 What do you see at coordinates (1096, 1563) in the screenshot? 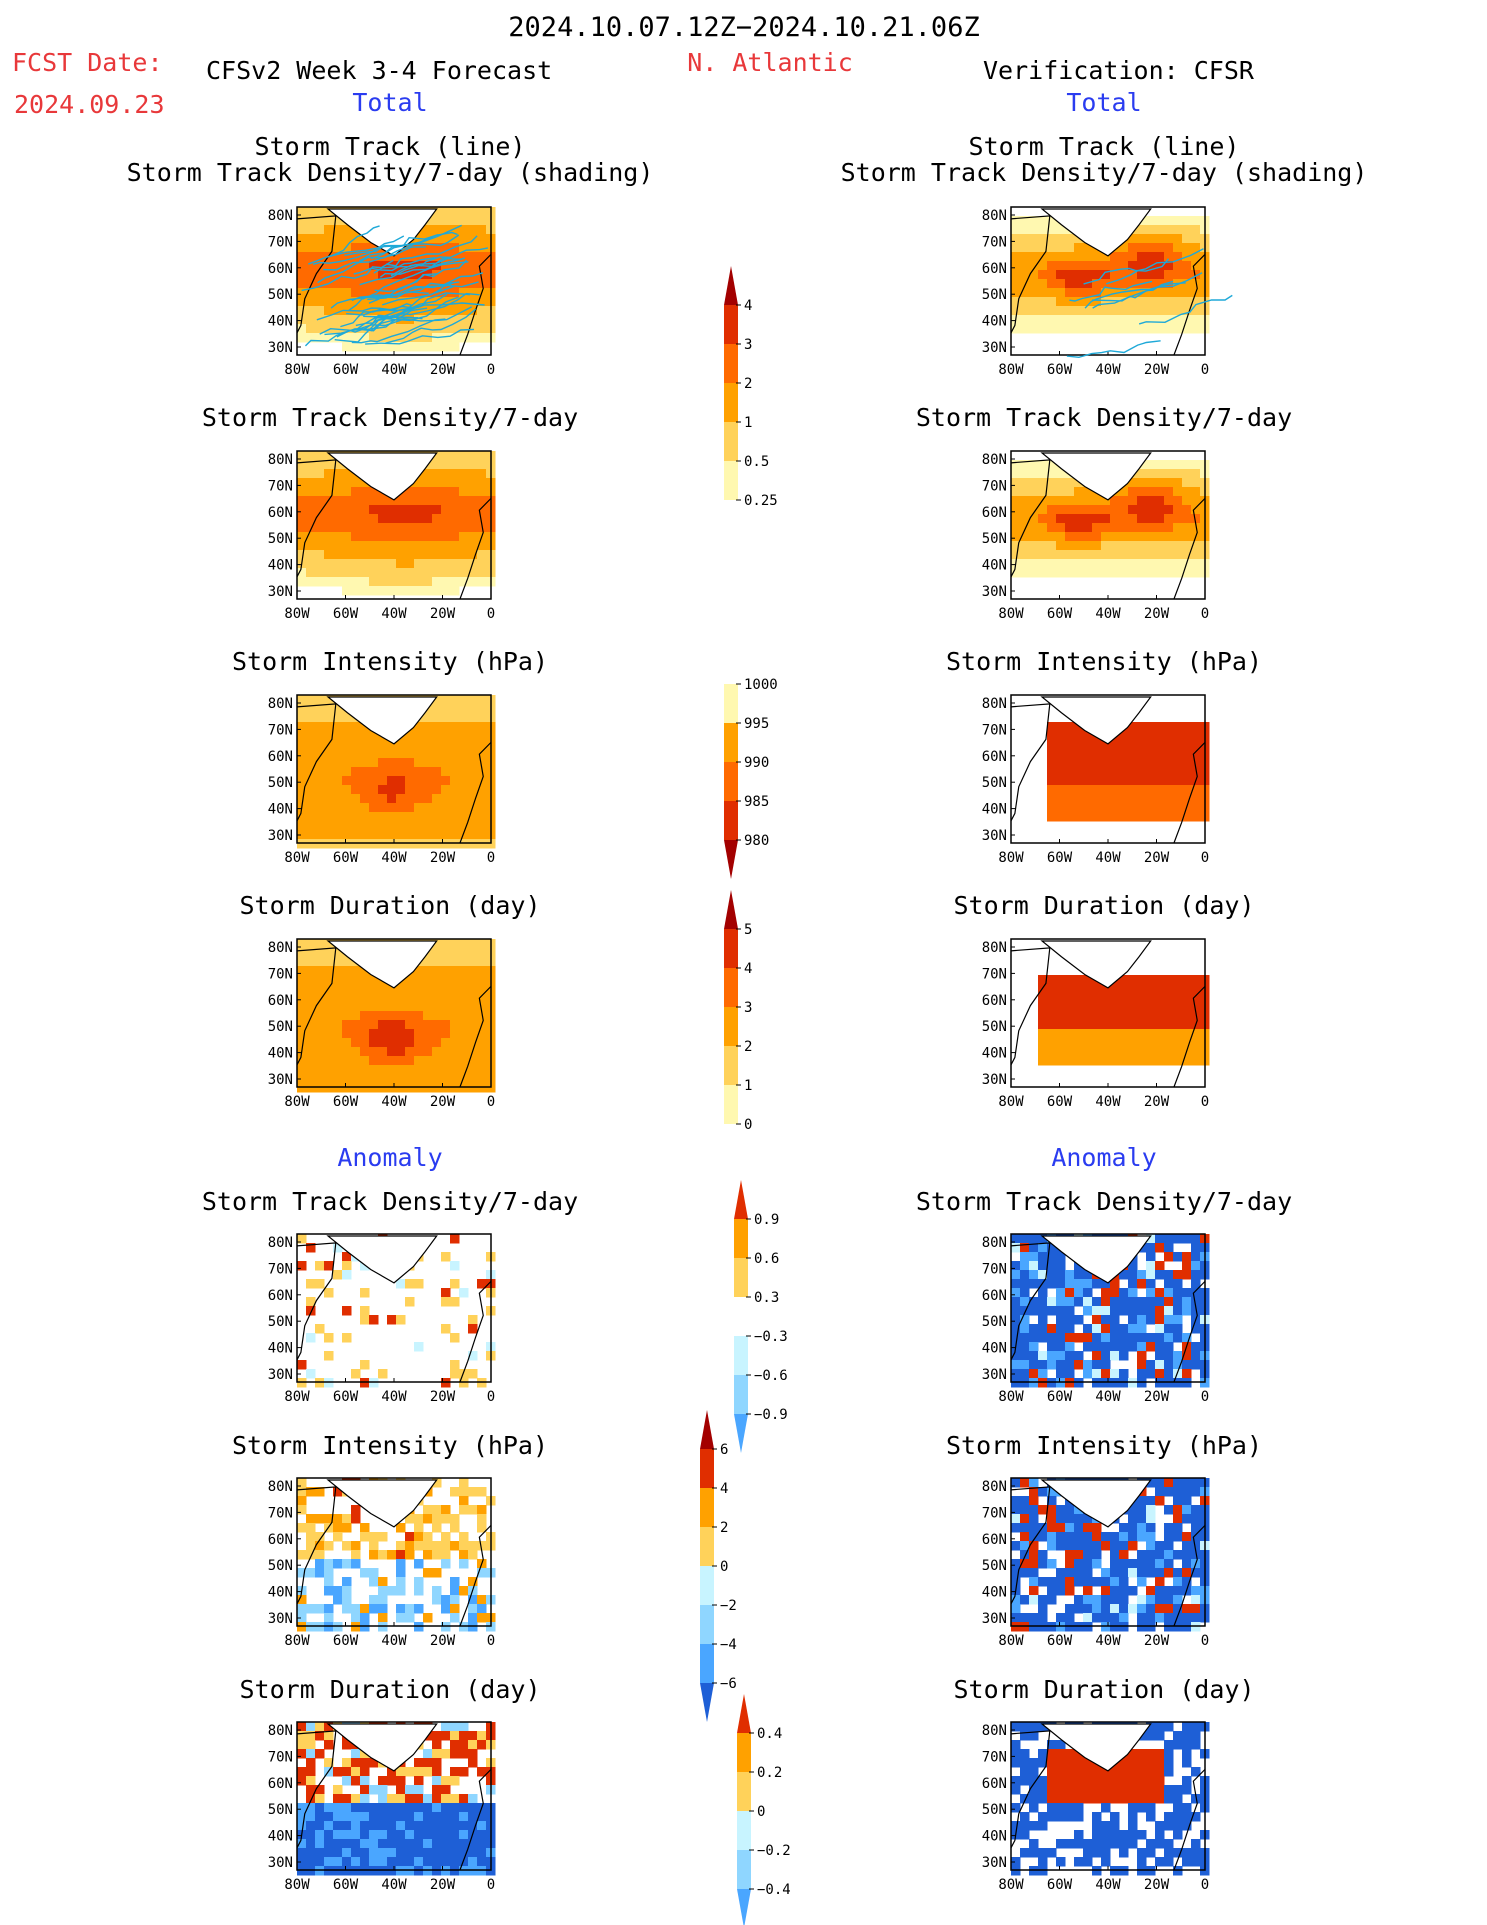
I see `map-panel-anom-int-ob: 80N 70N 60N 50N 40N 30N 80W 60W 40W 20W 0` at bounding box center [1096, 1563].